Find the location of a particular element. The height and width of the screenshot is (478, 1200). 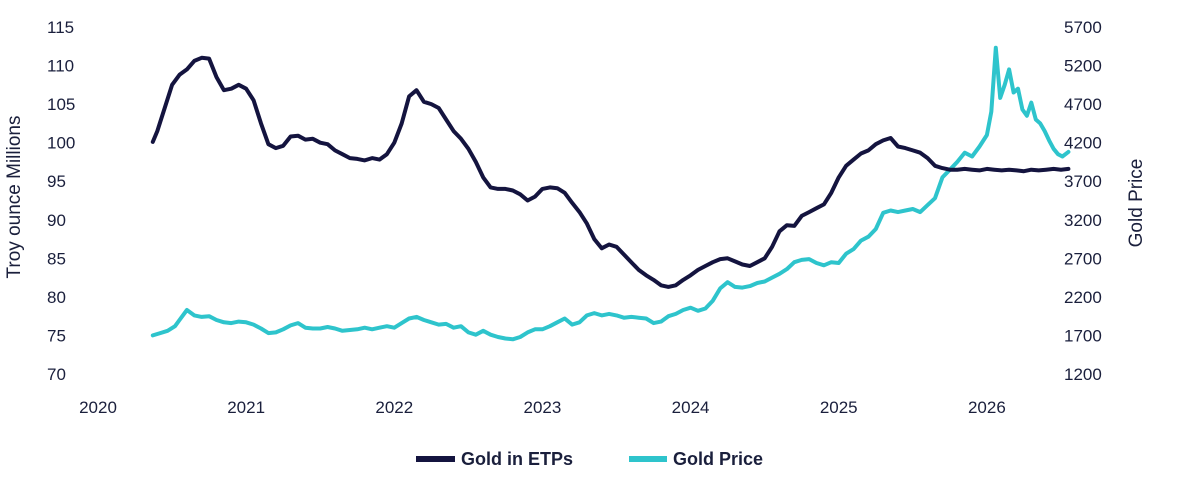

left-tick-label: 100 is located at coordinates (61, 143).